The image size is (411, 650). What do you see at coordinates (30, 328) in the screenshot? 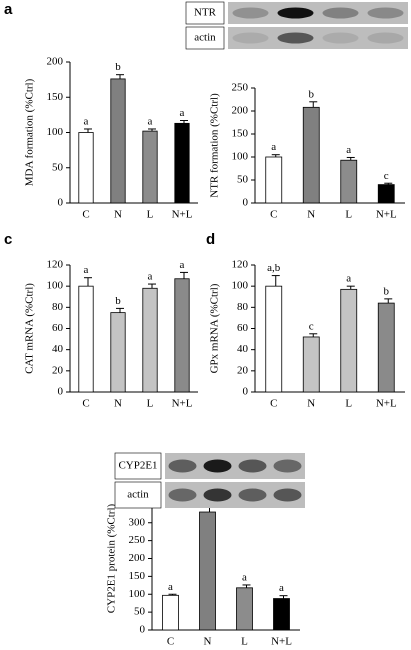
I see `y-axis-label: CAT mRNA (%Ctrl)` at bounding box center [30, 328].